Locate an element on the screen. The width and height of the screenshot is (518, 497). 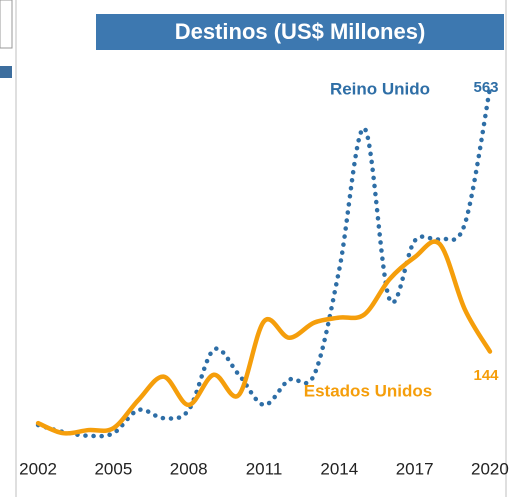
data-label: 563 is located at coordinates (485, 87).